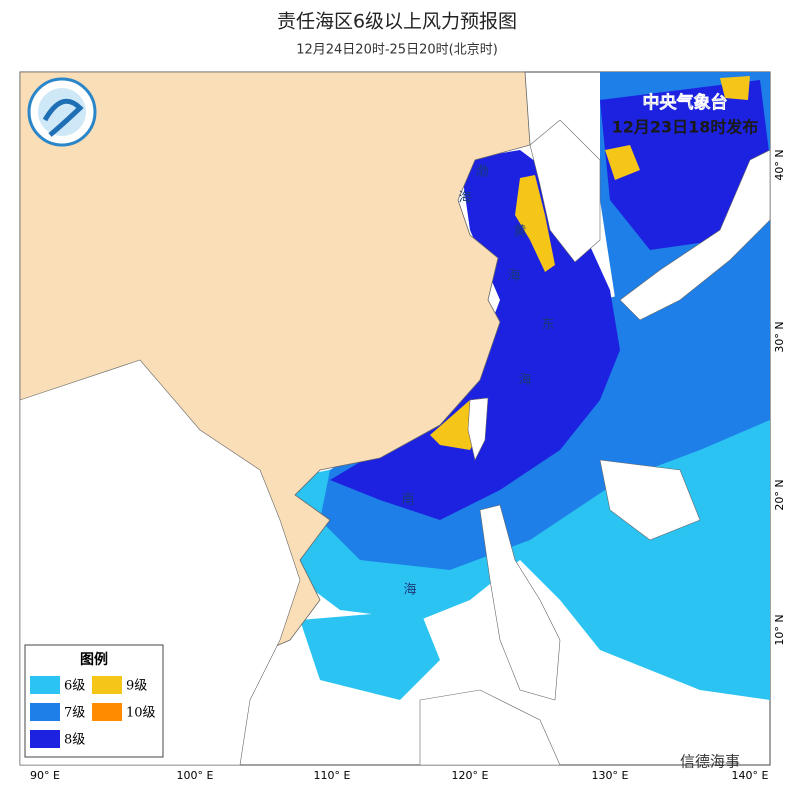  Describe the element at coordinates (779, 164) in the screenshot. I see `latitude-label: 40° N` at that location.